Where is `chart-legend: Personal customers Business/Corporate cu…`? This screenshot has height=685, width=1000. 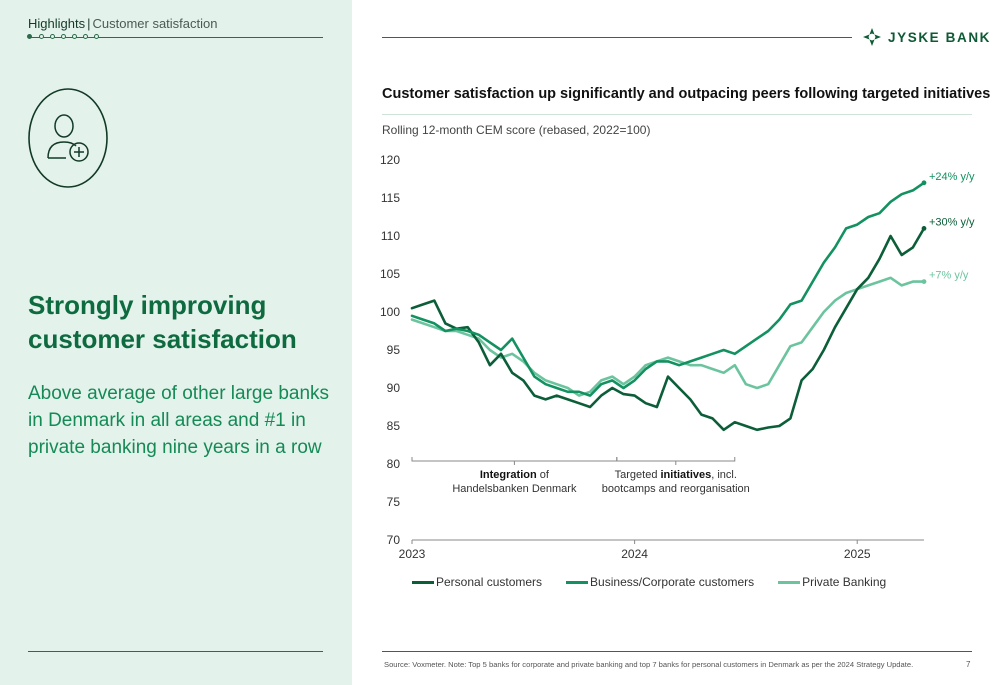
chart-legend: Personal customers Business/Corporate cu… is located at coordinates (661, 582).